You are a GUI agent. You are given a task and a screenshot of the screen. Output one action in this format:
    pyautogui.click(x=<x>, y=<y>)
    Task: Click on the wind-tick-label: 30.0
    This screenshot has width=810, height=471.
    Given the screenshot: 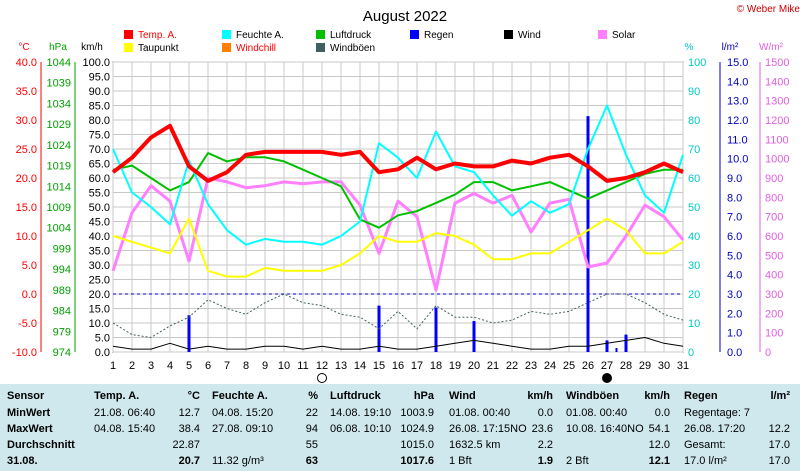 What is the action you would take?
    pyautogui.click(x=99, y=266)
    